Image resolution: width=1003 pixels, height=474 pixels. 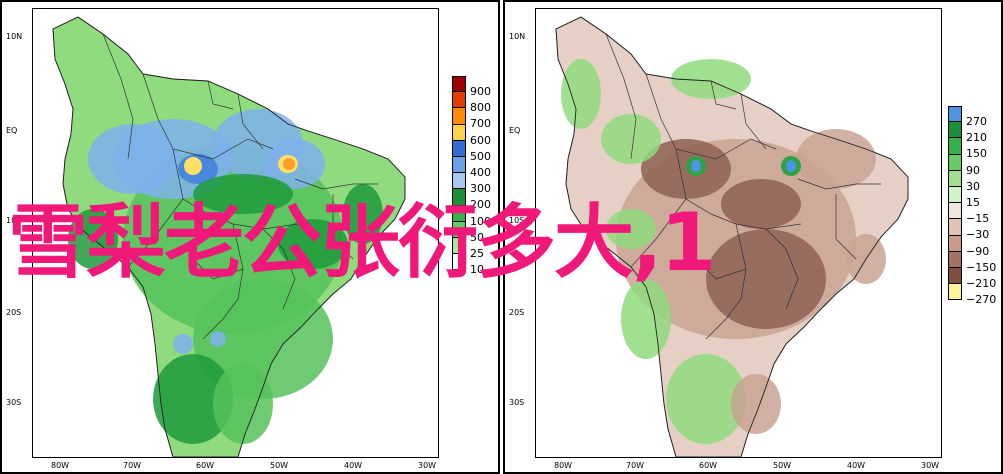 I want to click on anomaly-max-zone, so click(x=791, y=166).